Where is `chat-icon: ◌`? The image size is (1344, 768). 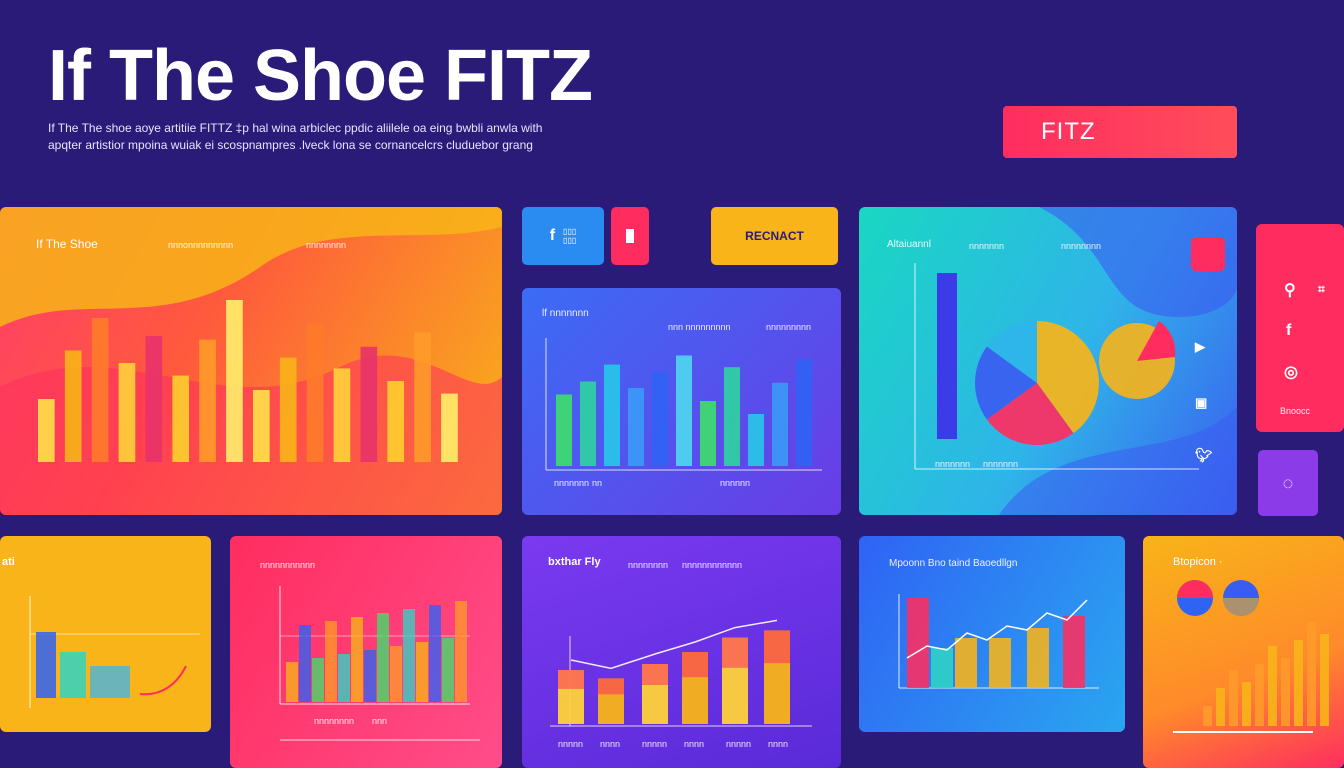
chat-icon: ◌ is located at coordinates (1288, 482).